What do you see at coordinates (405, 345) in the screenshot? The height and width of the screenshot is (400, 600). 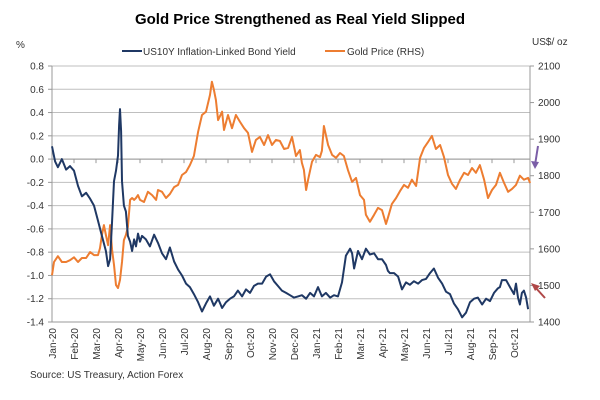 I see `x-tick-label: May-21` at bounding box center [405, 345].